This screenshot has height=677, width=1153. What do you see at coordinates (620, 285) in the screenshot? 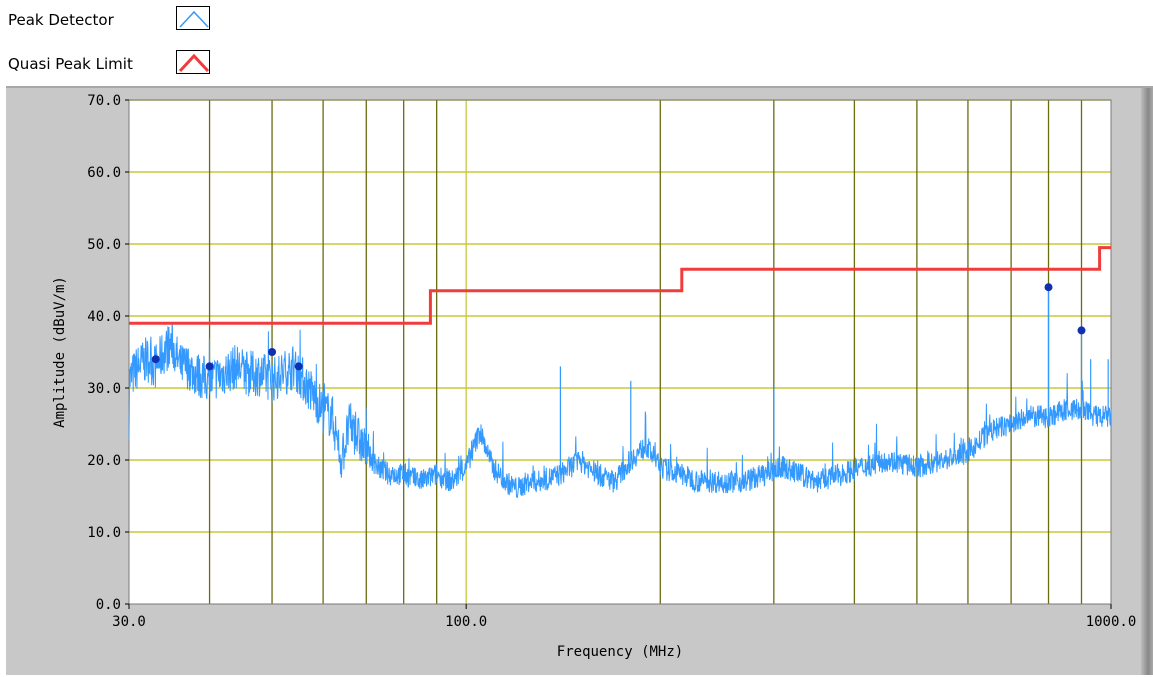
I see `quasi-peak-limit-line` at bounding box center [620, 285].